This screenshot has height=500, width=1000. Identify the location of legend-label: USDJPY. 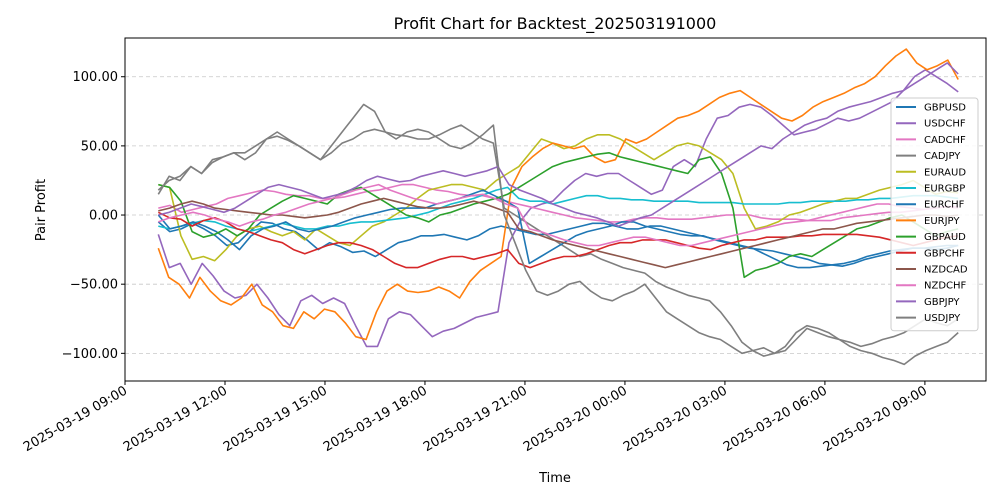
(942, 318).